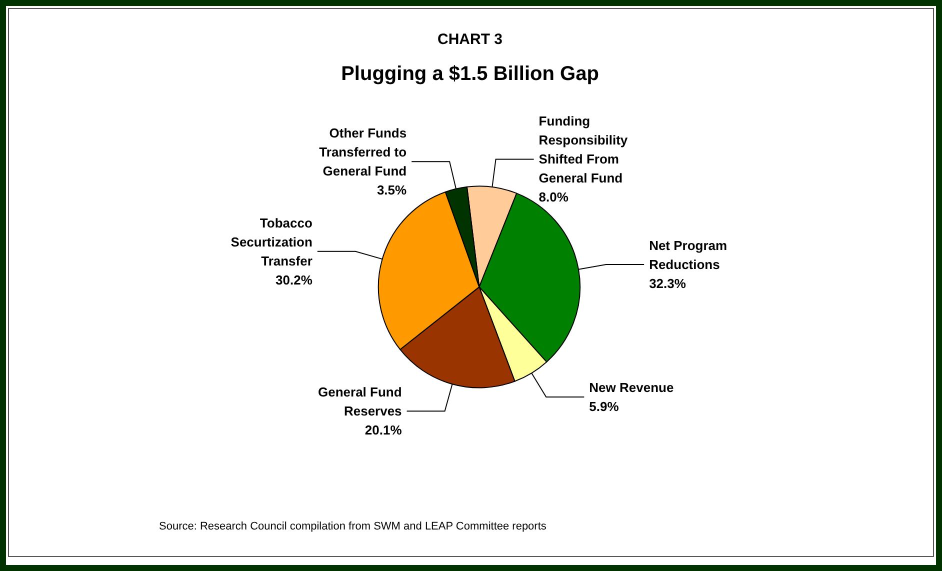 Image resolution: width=942 pixels, height=571 pixels. Describe the element at coordinates (294, 280) in the screenshot. I see `data-label: 30.2%` at that location.